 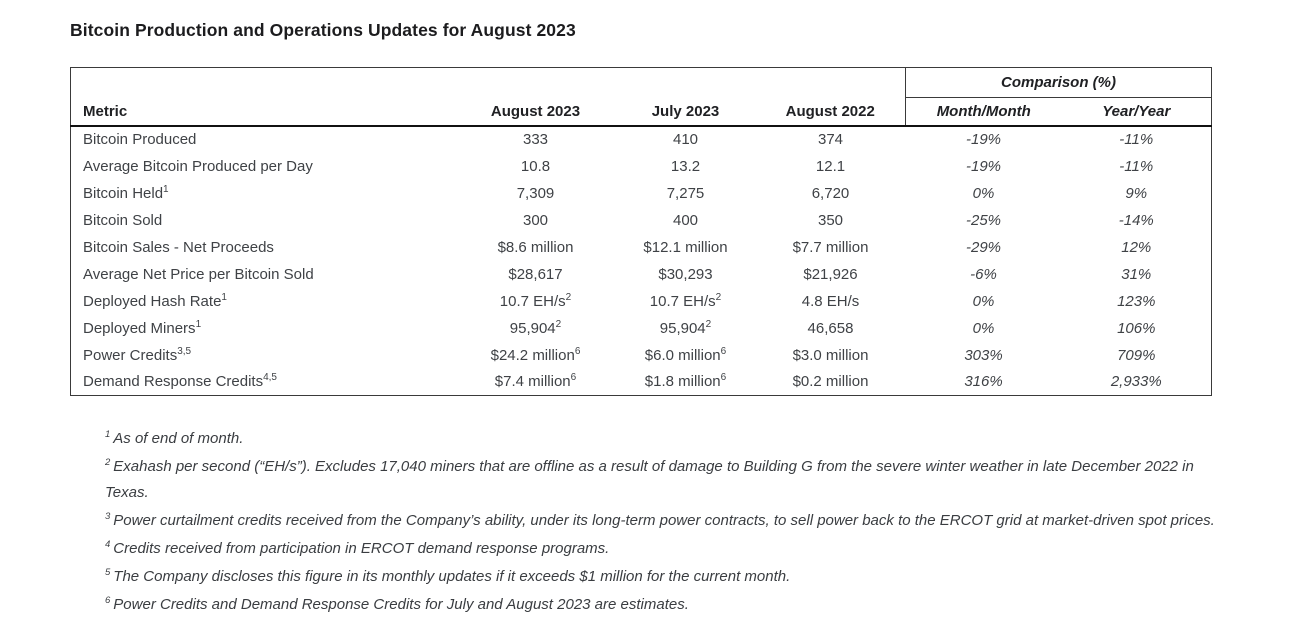 I want to click on july-2023-cell: $6.0 million6, so click(x=685, y=354).